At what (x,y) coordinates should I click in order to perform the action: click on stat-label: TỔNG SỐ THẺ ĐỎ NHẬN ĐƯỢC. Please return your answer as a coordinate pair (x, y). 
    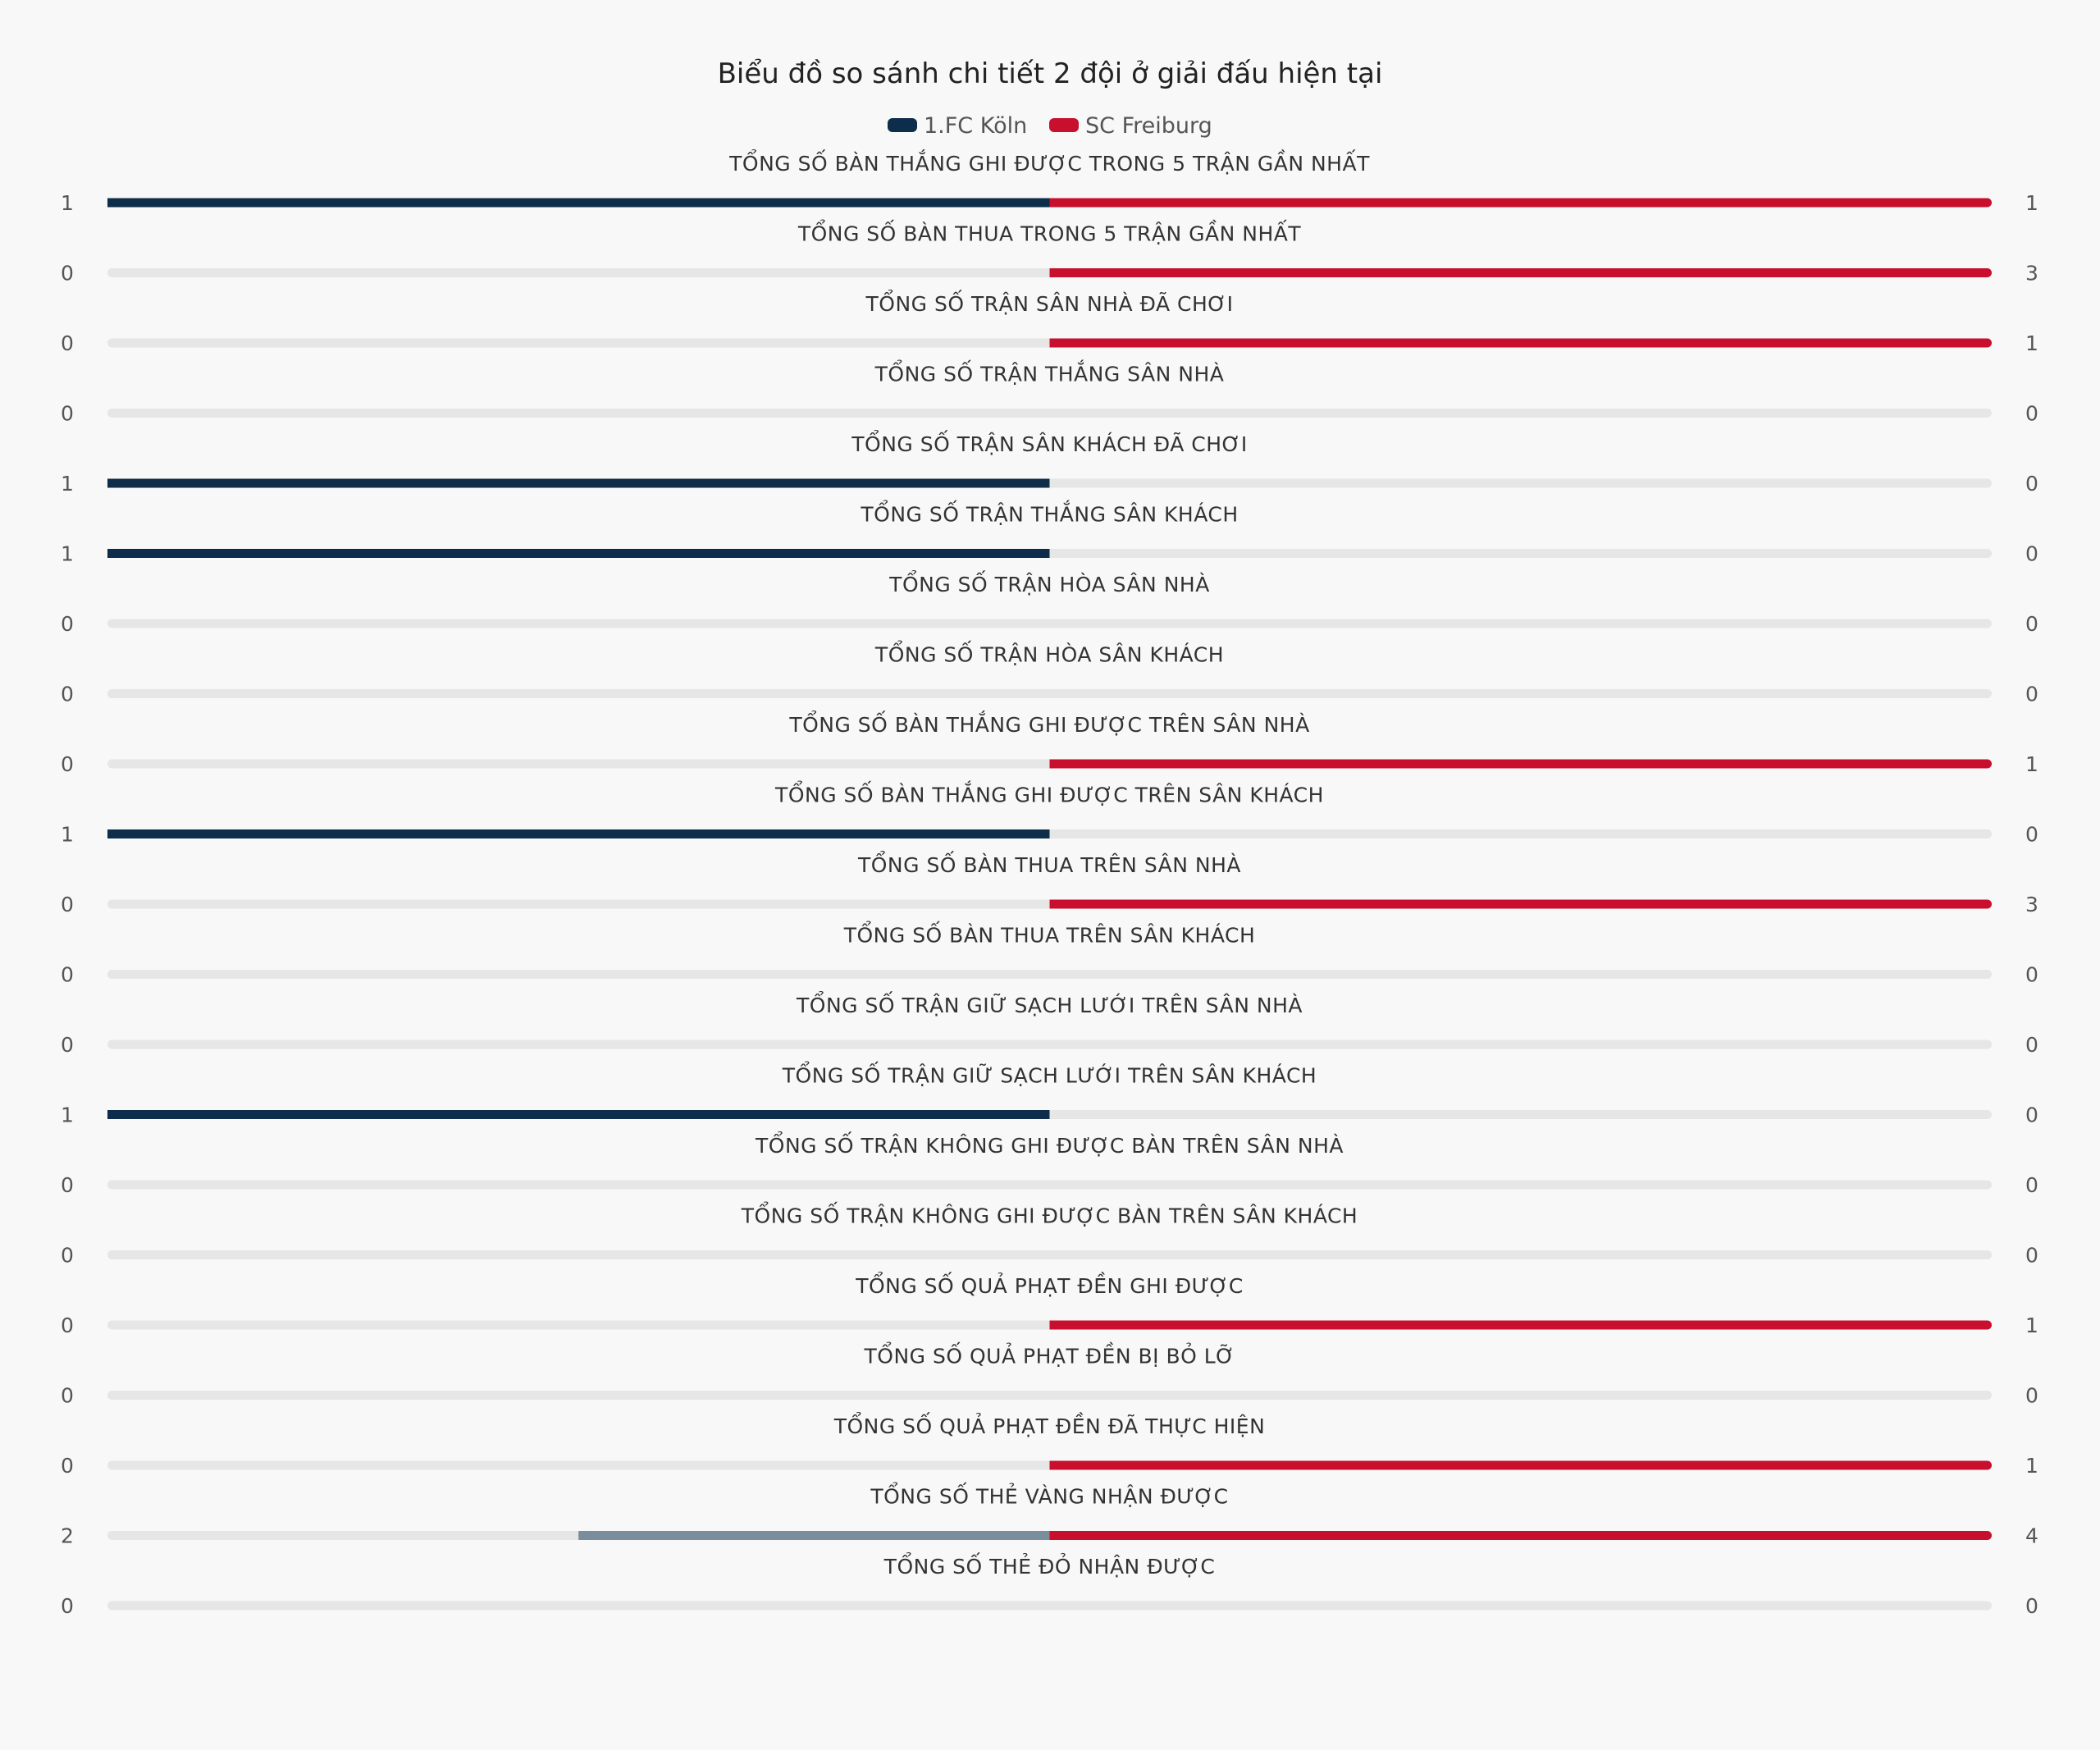
    Looking at the image, I should click on (1049, 1565).